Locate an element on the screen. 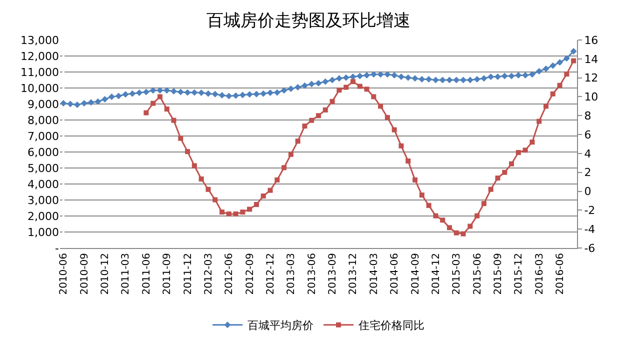 This screenshot has width=617, height=352. y-tick-label: 7,000 is located at coordinates (43, 136).